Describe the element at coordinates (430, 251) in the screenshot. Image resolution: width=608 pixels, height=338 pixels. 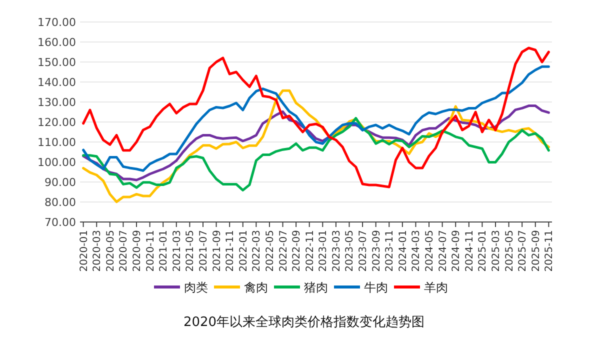
I see `x-tick-label: 2024-05` at that location.